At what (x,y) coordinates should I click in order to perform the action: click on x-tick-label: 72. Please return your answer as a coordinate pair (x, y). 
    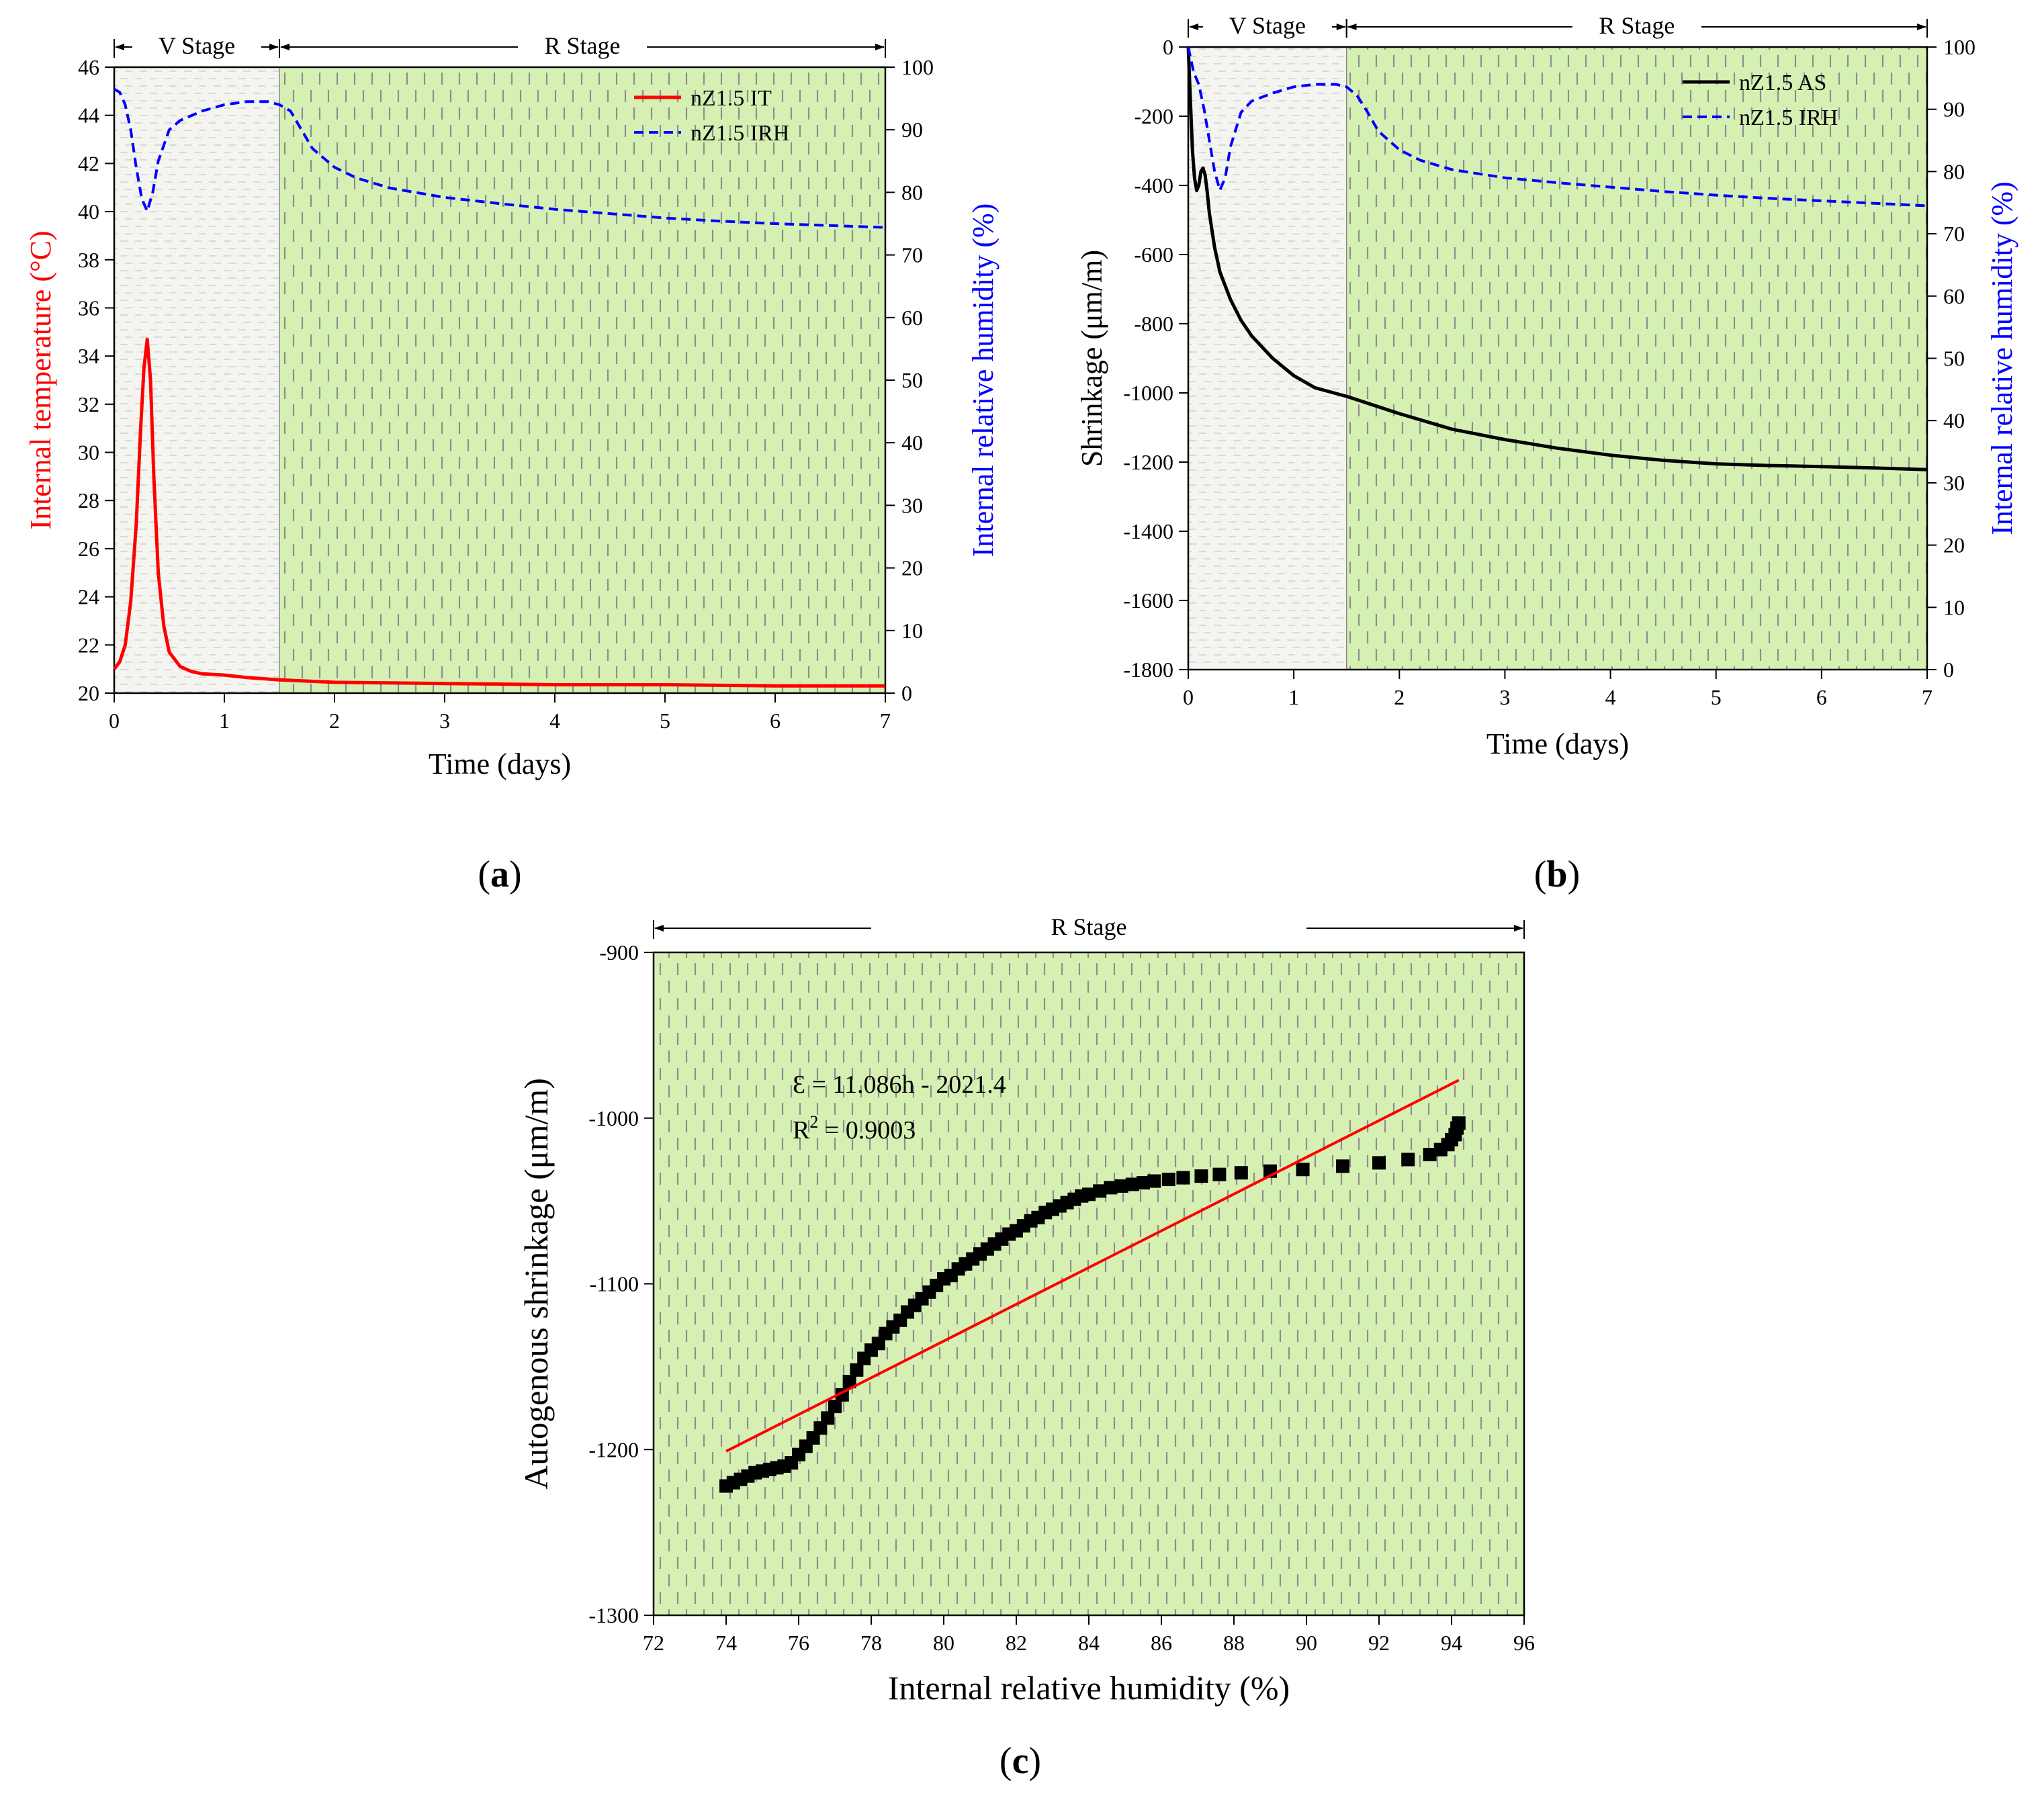
    Looking at the image, I should click on (653, 1643).